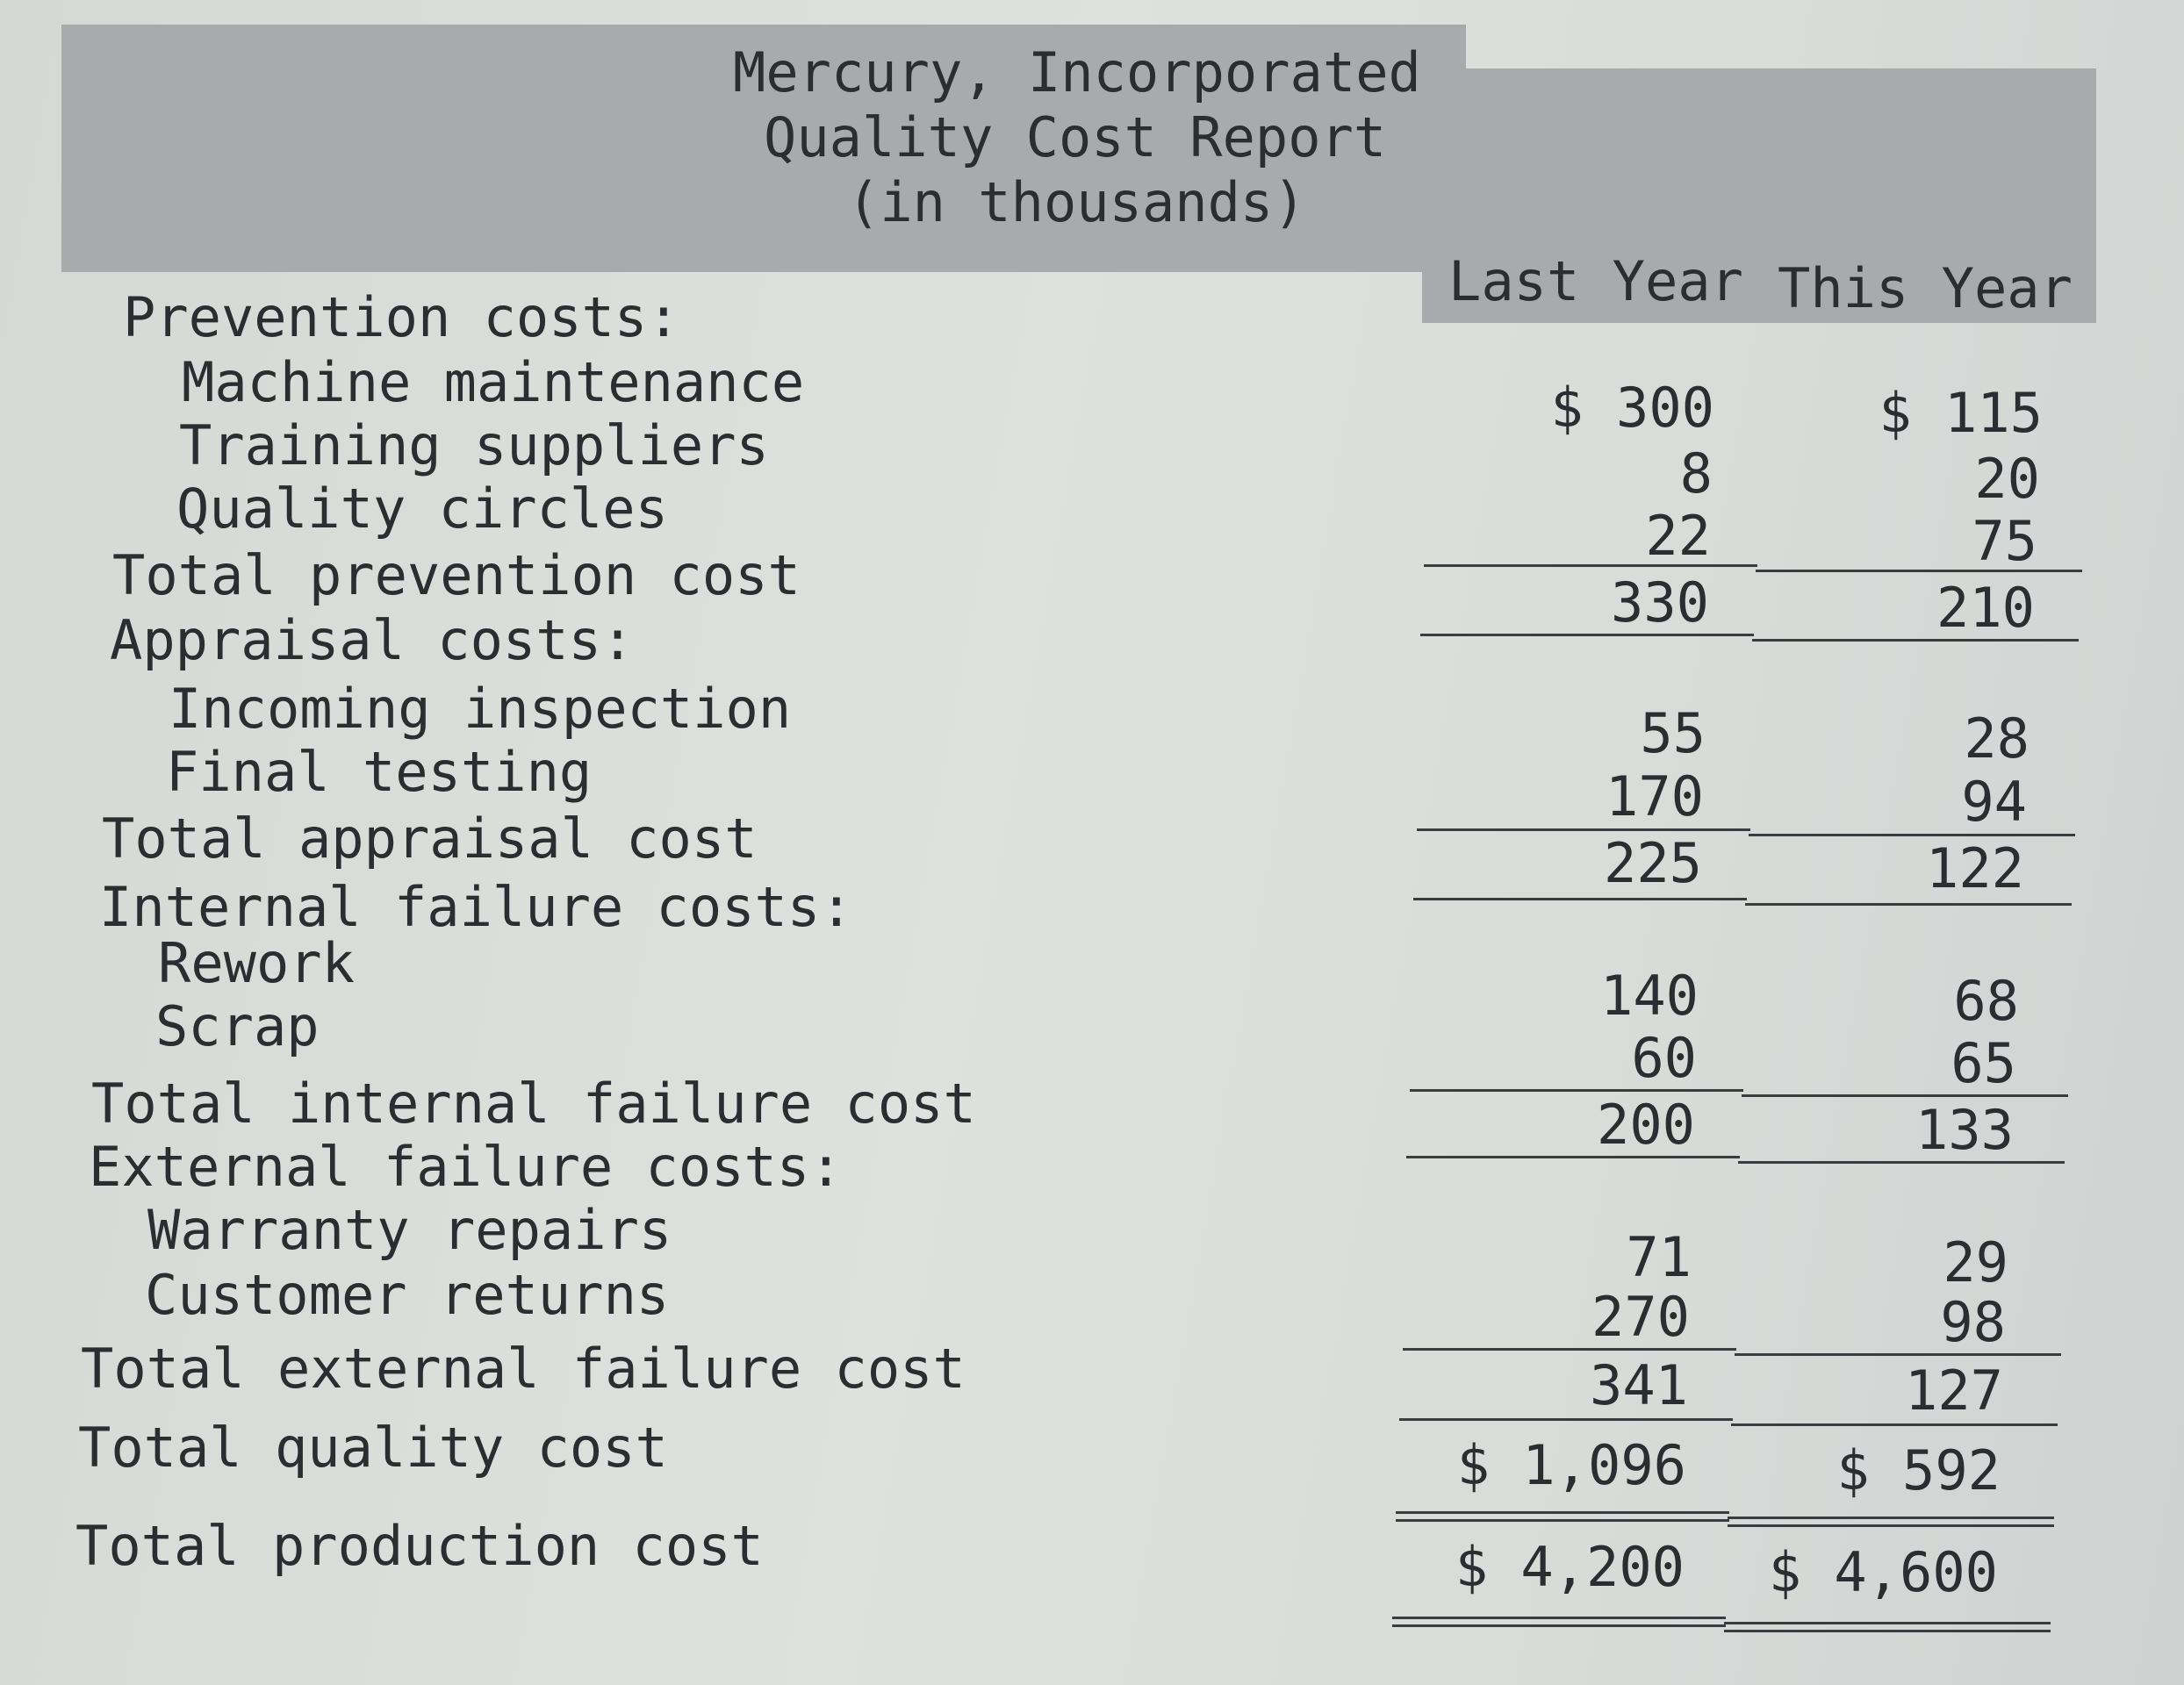  What do you see at coordinates (1664, 1058) in the screenshot?
I see `last-year-value: 60` at bounding box center [1664, 1058].